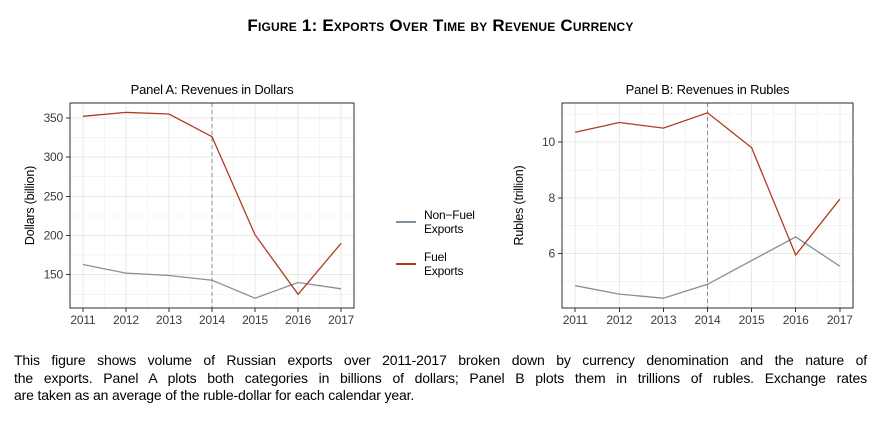  I want to click on y-tick-label: 200, so click(54, 235).